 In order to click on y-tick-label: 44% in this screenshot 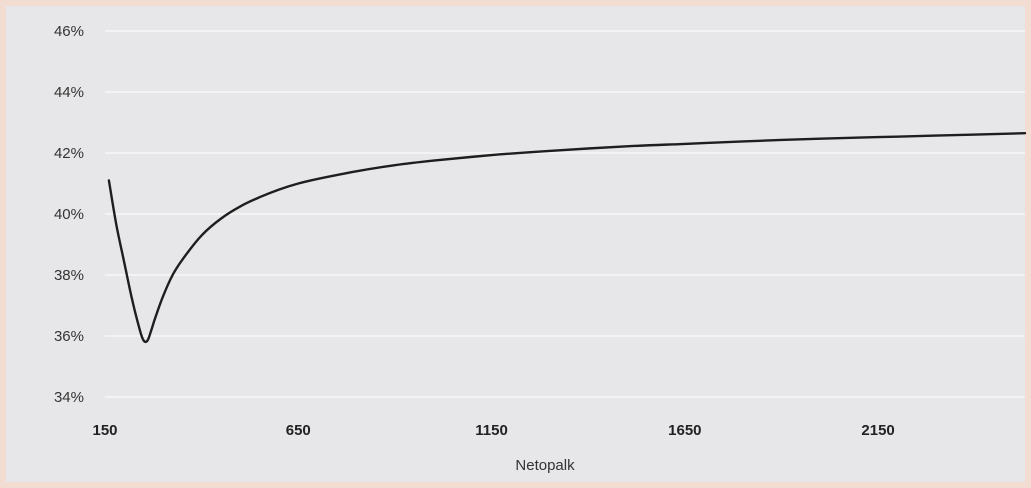, I will do `click(69, 92)`.